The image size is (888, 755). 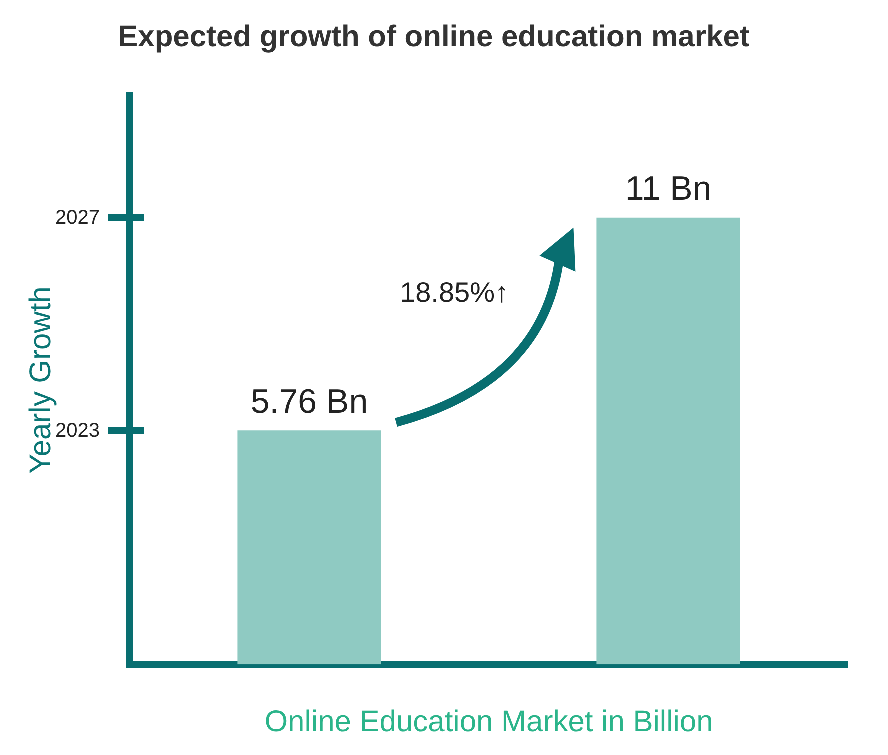 I want to click on data-label: 11 Bn, so click(x=668, y=189).